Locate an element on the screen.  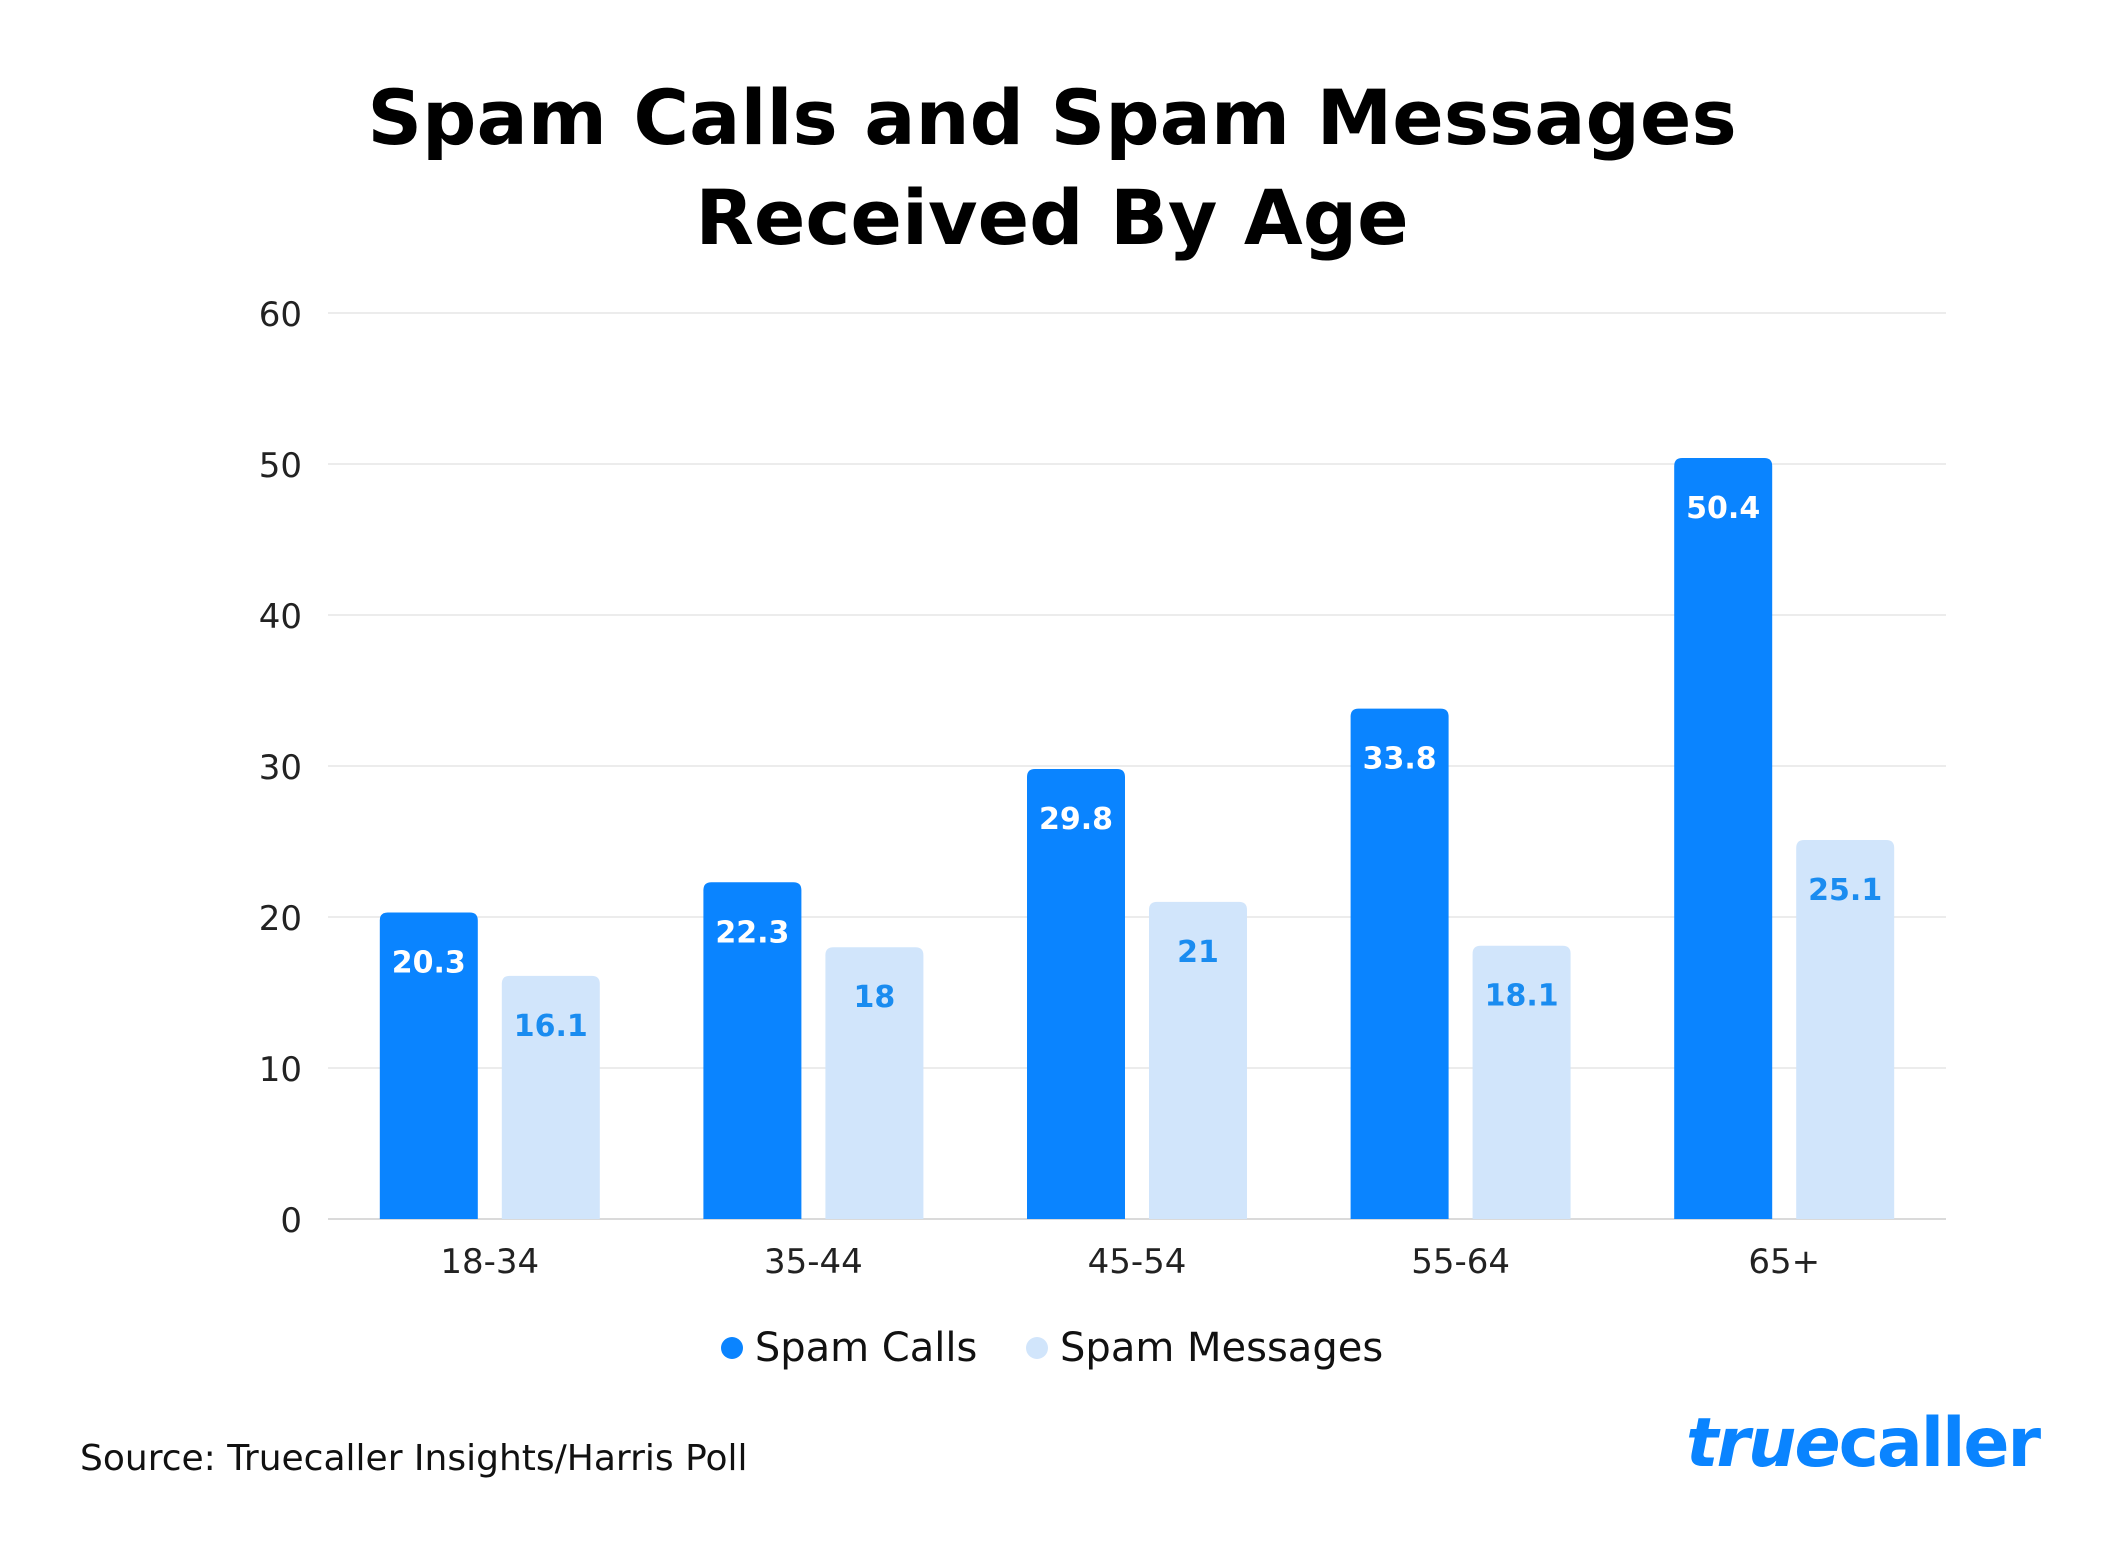
chart-legend: Spam Calls Spam Messages is located at coordinates (1052, 1347).